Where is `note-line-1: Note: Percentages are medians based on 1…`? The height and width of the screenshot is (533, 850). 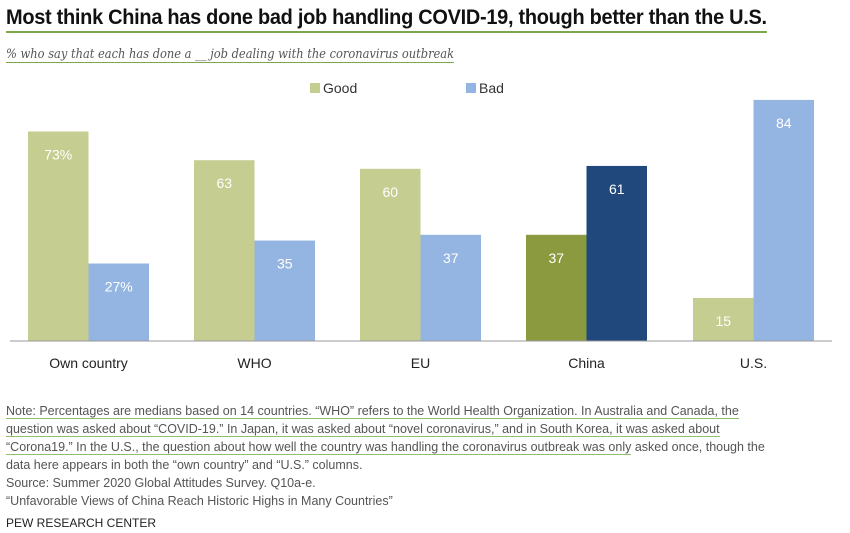 note-line-1: Note: Percentages are medians based on 1… is located at coordinates (372, 411).